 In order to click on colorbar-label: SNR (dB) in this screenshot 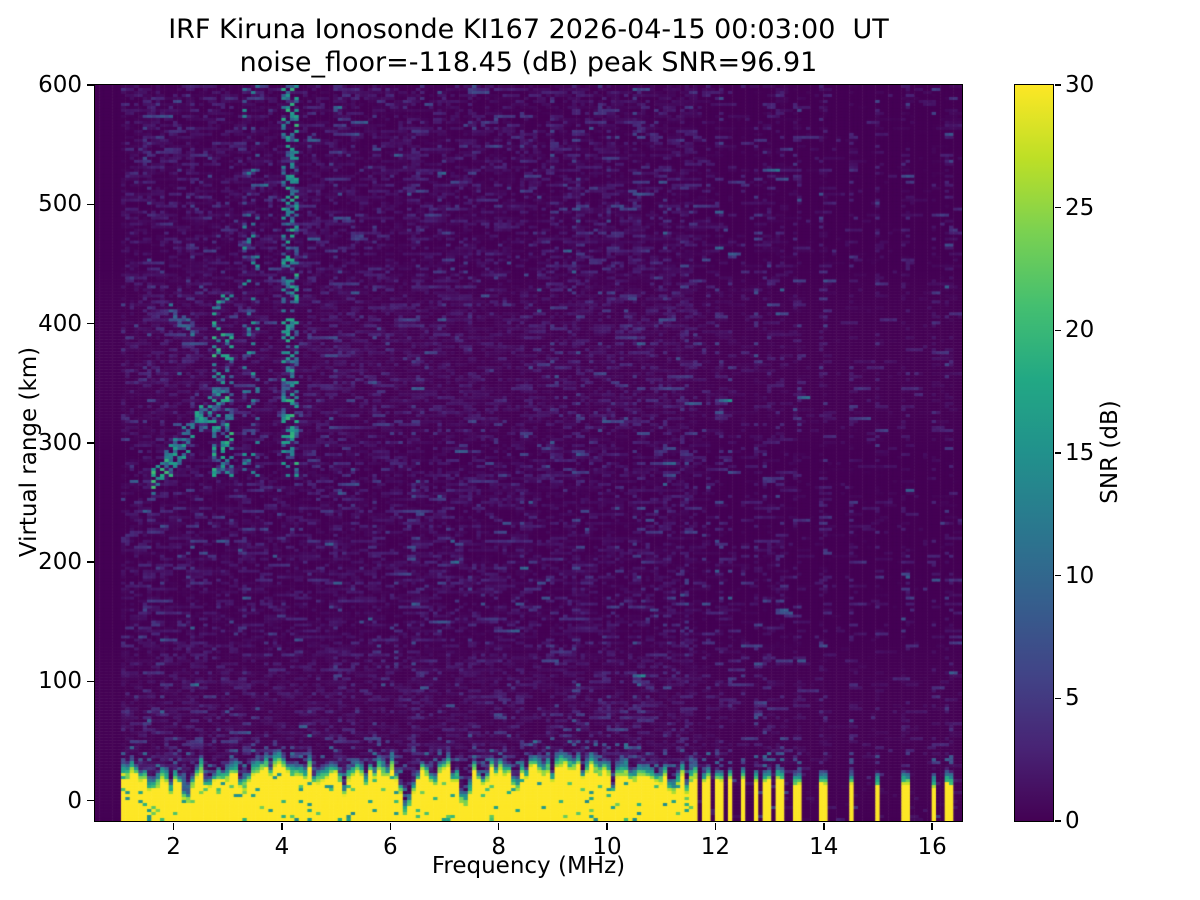, I will do `click(1110, 452)`.